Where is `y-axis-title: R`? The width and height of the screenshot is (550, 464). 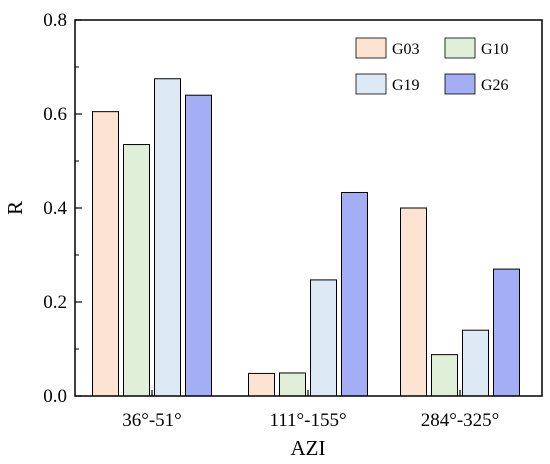 y-axis-title: R is located at coordinates (15, 208).